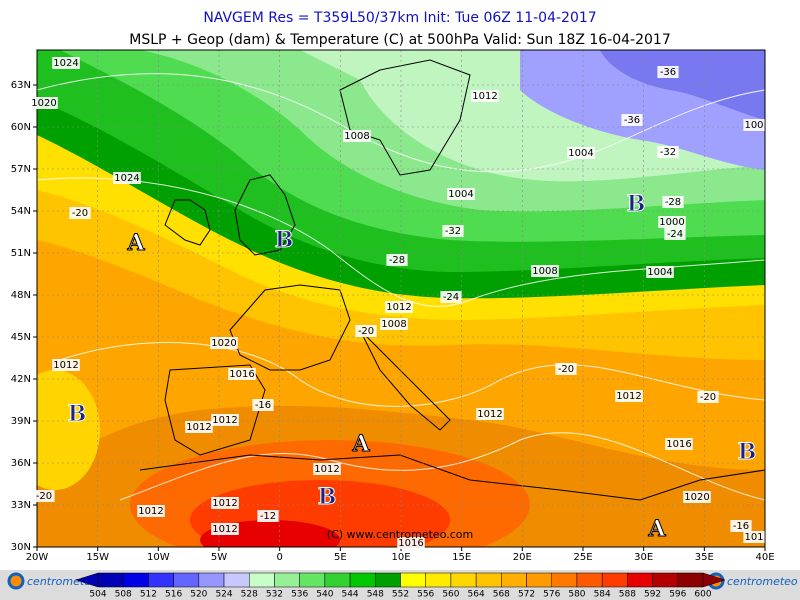 The height and width of the screenshot is (600, 800). I want to click on lat-label: 60N, so click(21, 127).